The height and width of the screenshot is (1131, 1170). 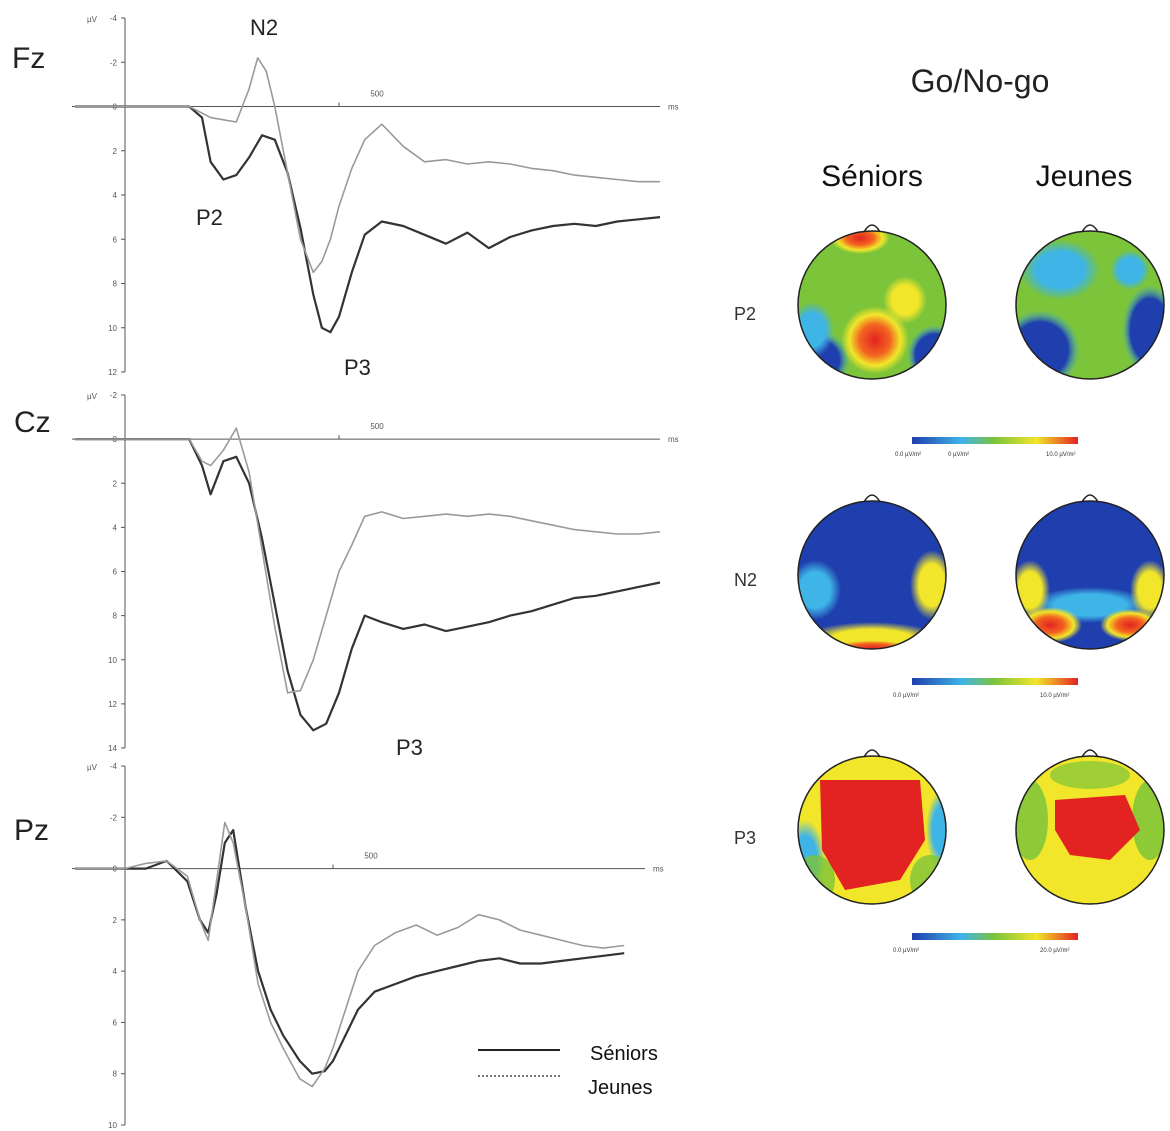 I want to click on topomap-p2-seniors, so click(x=872, y=302).